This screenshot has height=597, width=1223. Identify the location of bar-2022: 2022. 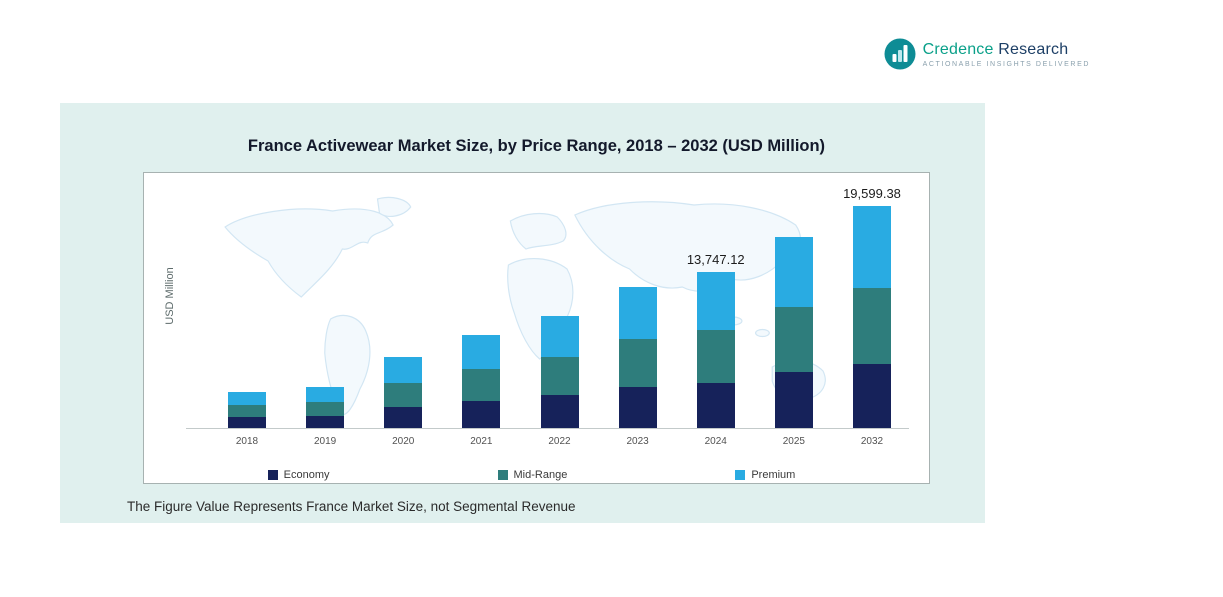
(559, 381).